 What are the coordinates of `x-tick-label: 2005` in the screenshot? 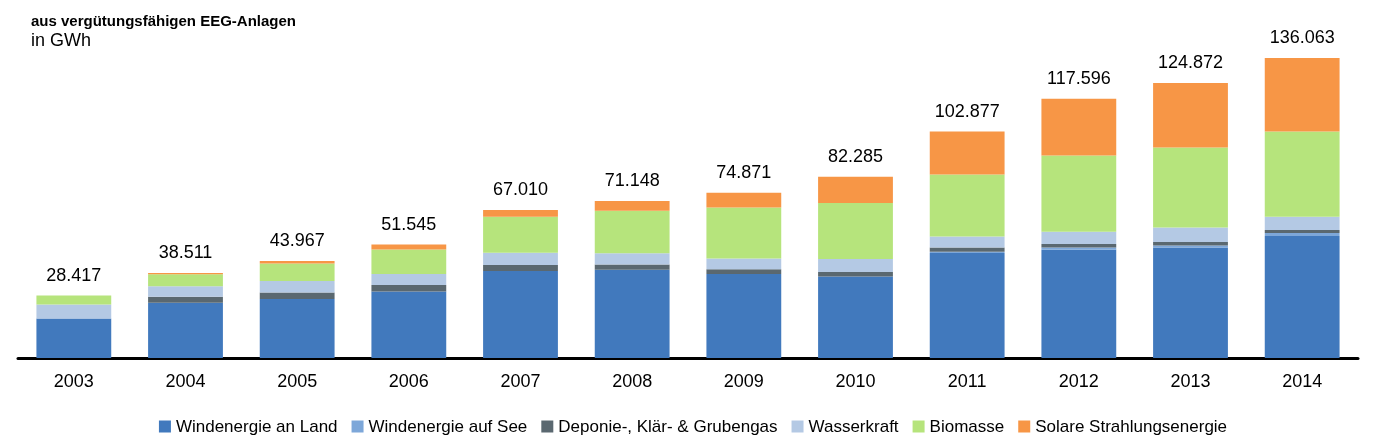 It's located at (297, 381).